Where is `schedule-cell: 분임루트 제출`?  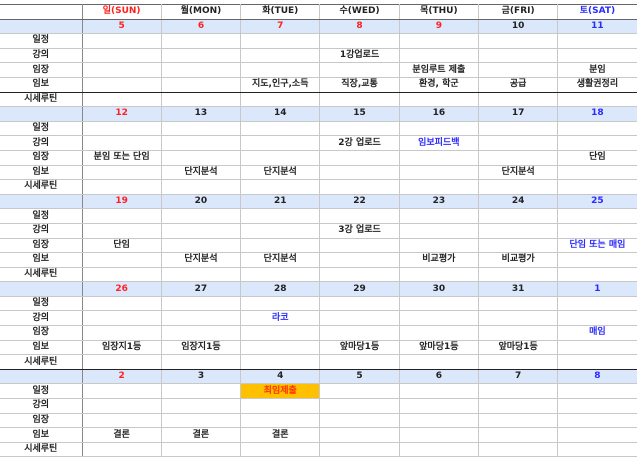
schedule-cell: 분임루트 제출 is located at coordinates (438, 70).